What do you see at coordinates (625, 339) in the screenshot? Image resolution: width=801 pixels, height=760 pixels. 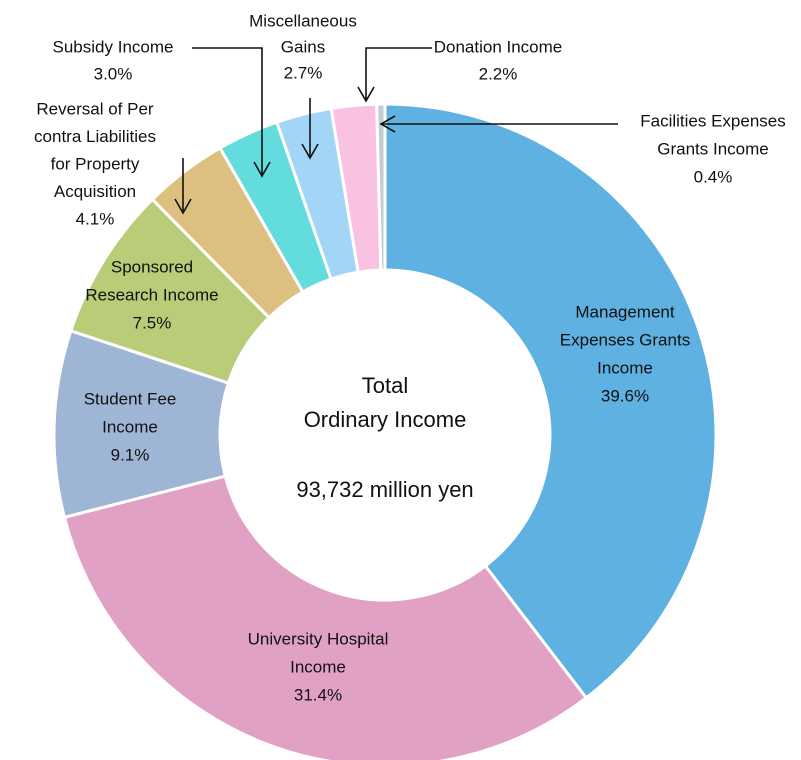 I see `segment-label: Expenses Grants` at bounding box center [625, 339].